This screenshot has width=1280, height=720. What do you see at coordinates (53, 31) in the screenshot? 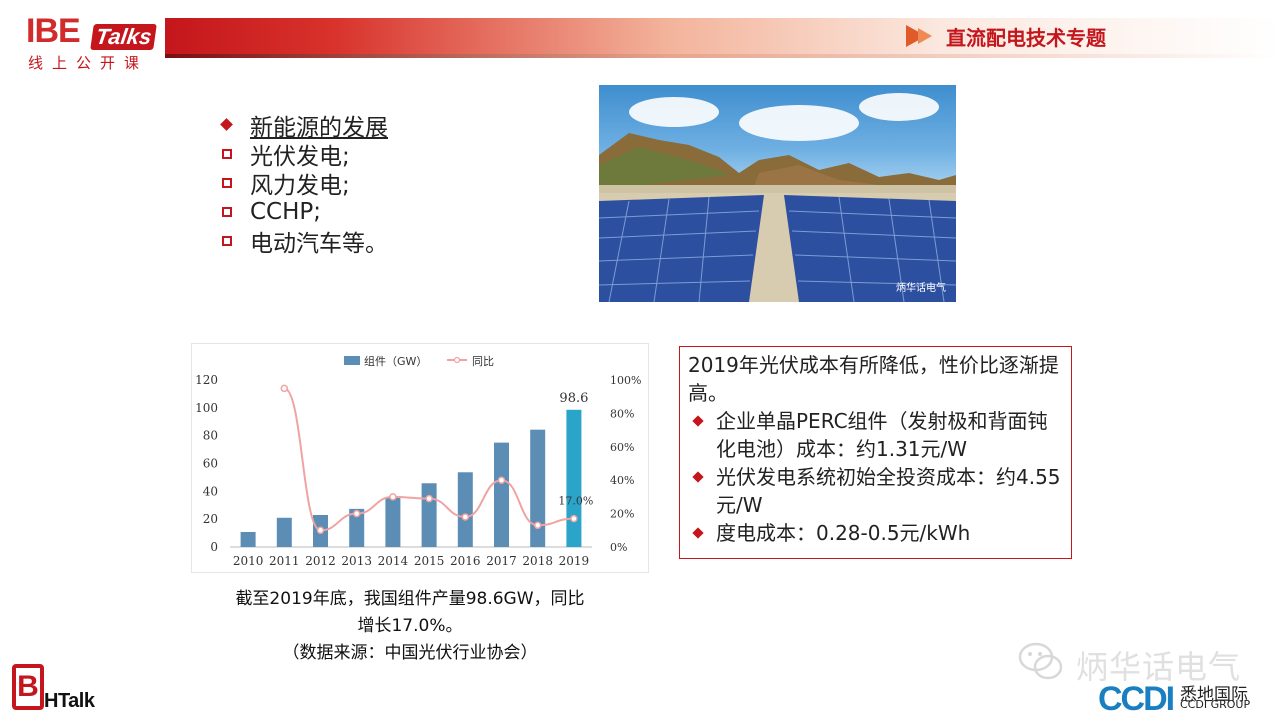
I see `ibe-logo: IBE` at bounding box center [53, 31].